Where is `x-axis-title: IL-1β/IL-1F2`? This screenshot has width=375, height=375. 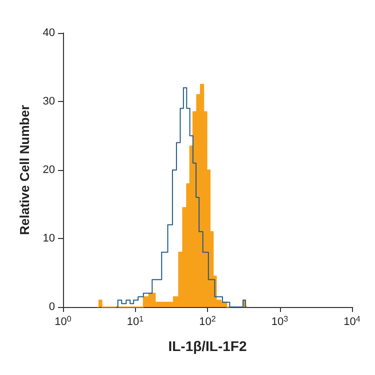
x-axis-title: IL-1β/IL-1F2 is located at coordinates (207, 346).